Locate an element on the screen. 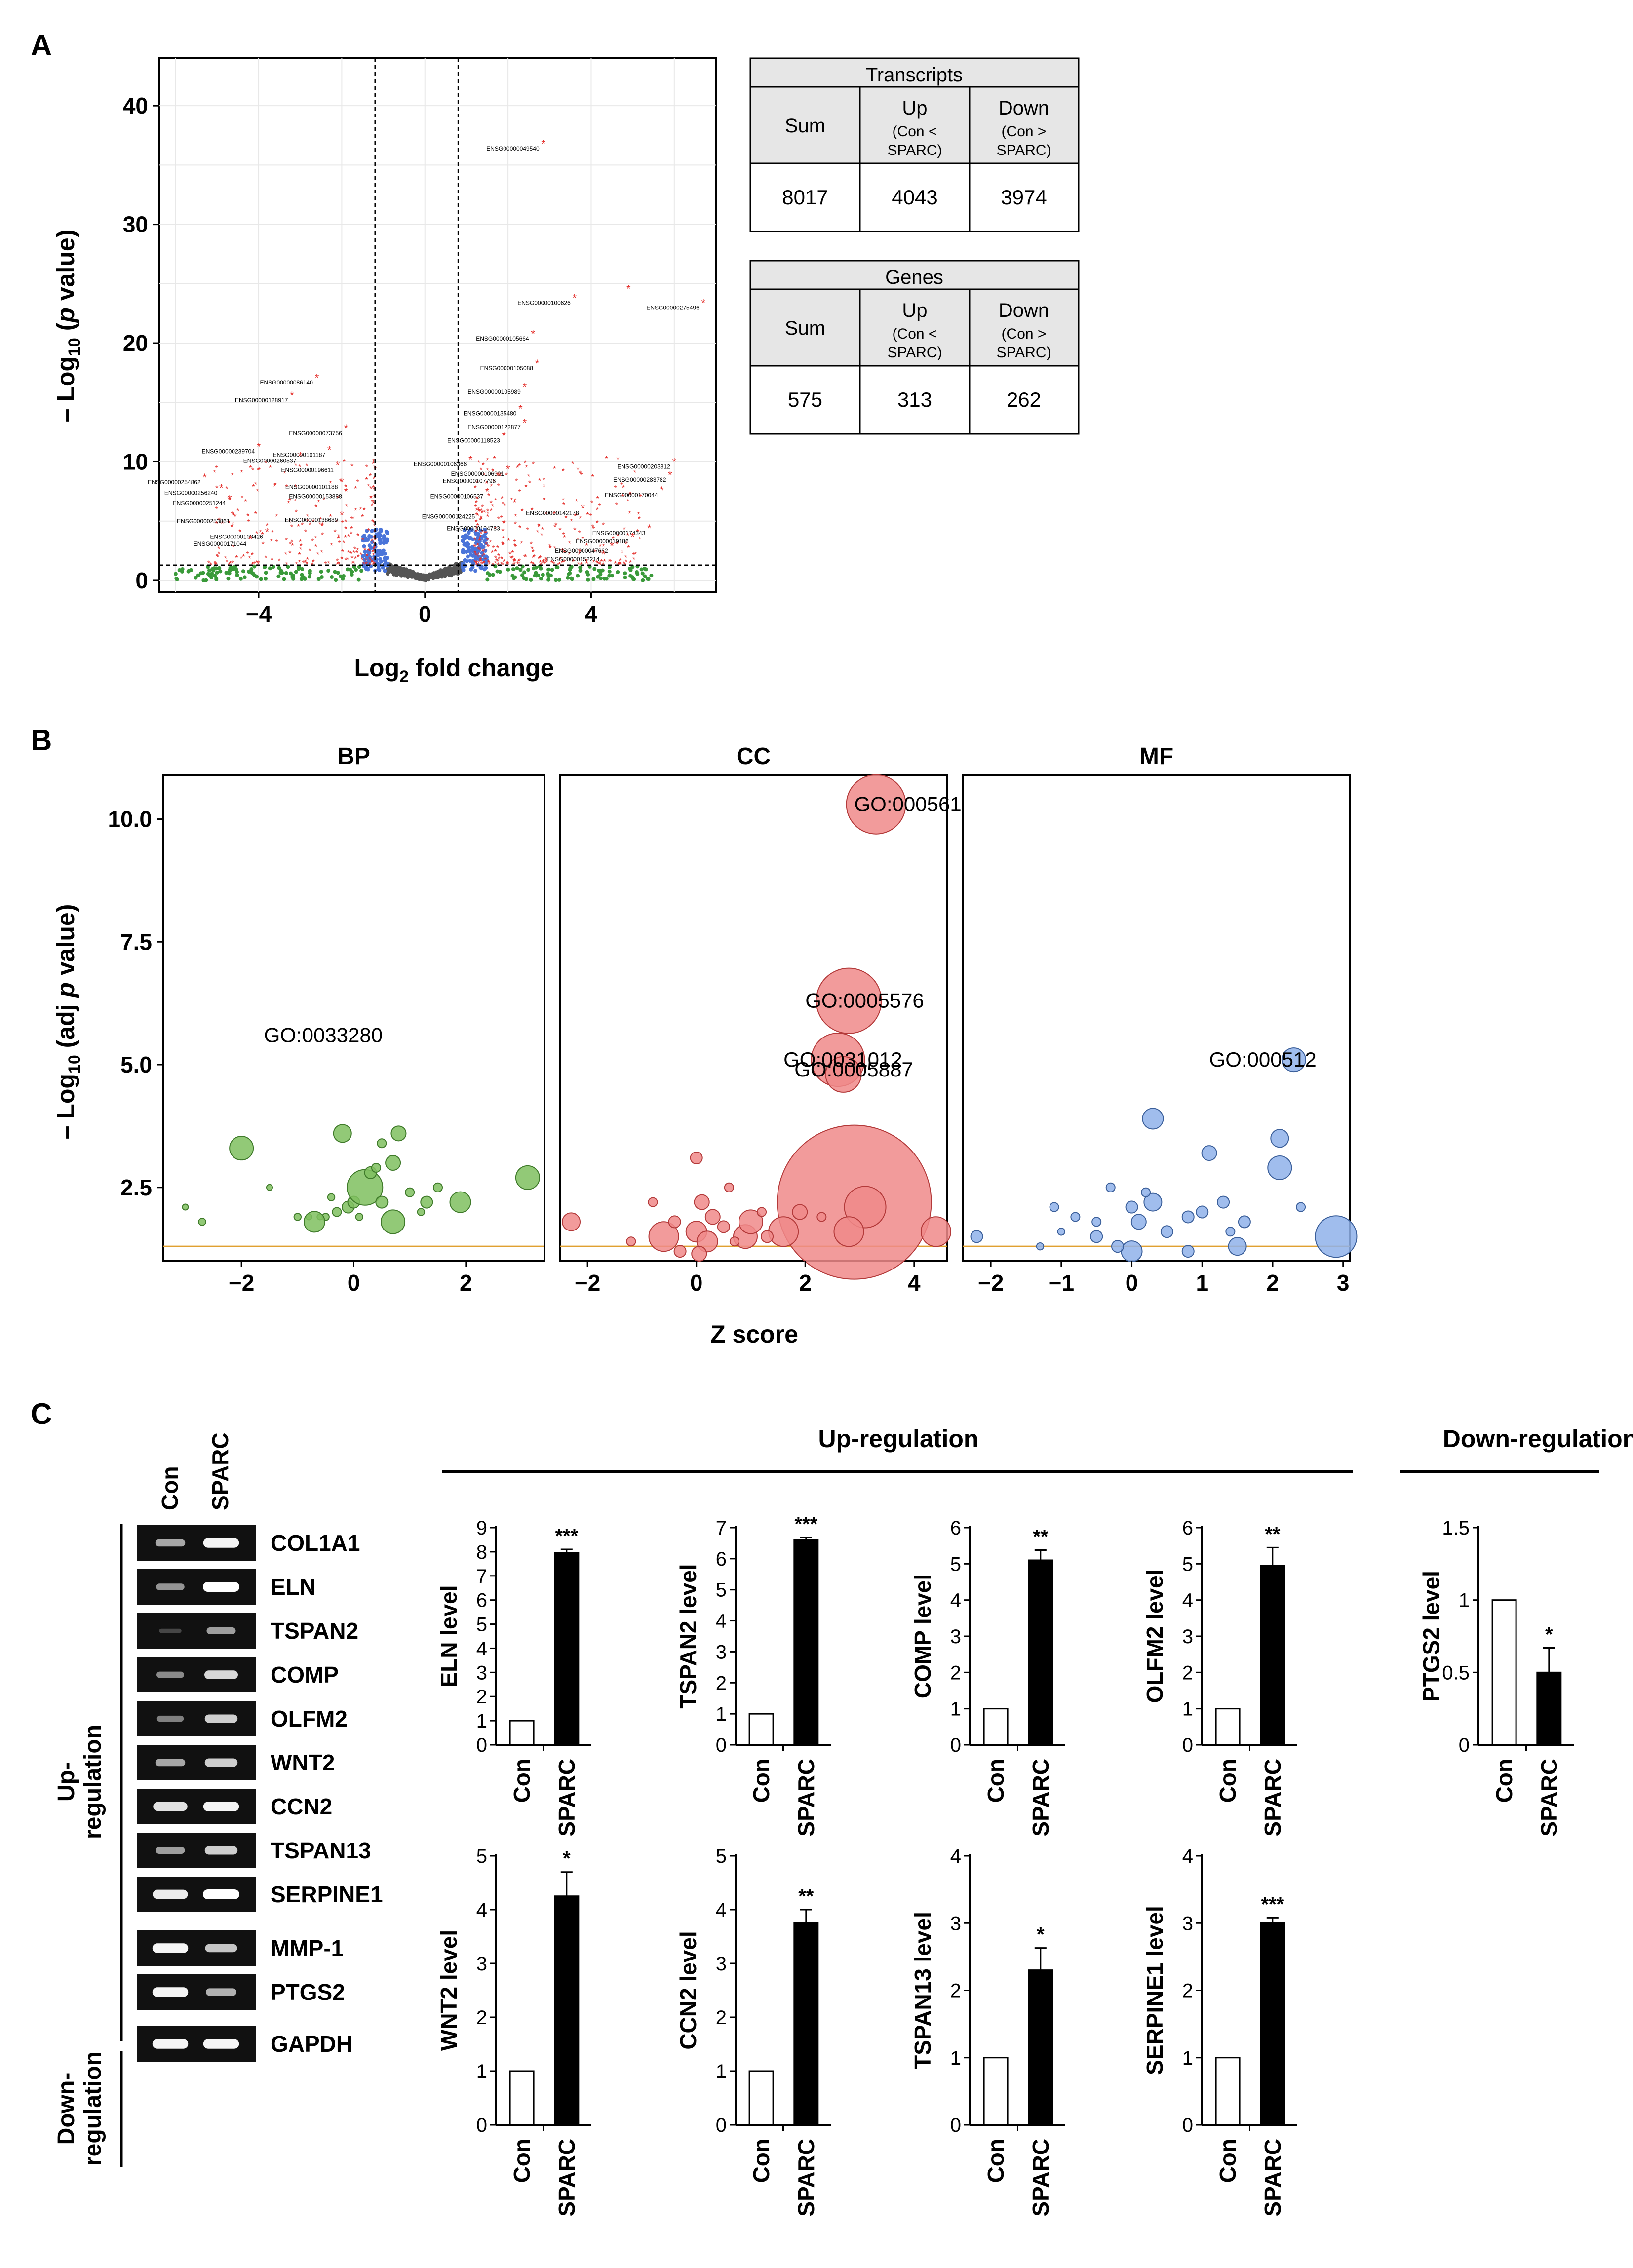 The image size is (1633, 2268). bar-y-tick-label: 6 is located at coordinates (1187, 1528).